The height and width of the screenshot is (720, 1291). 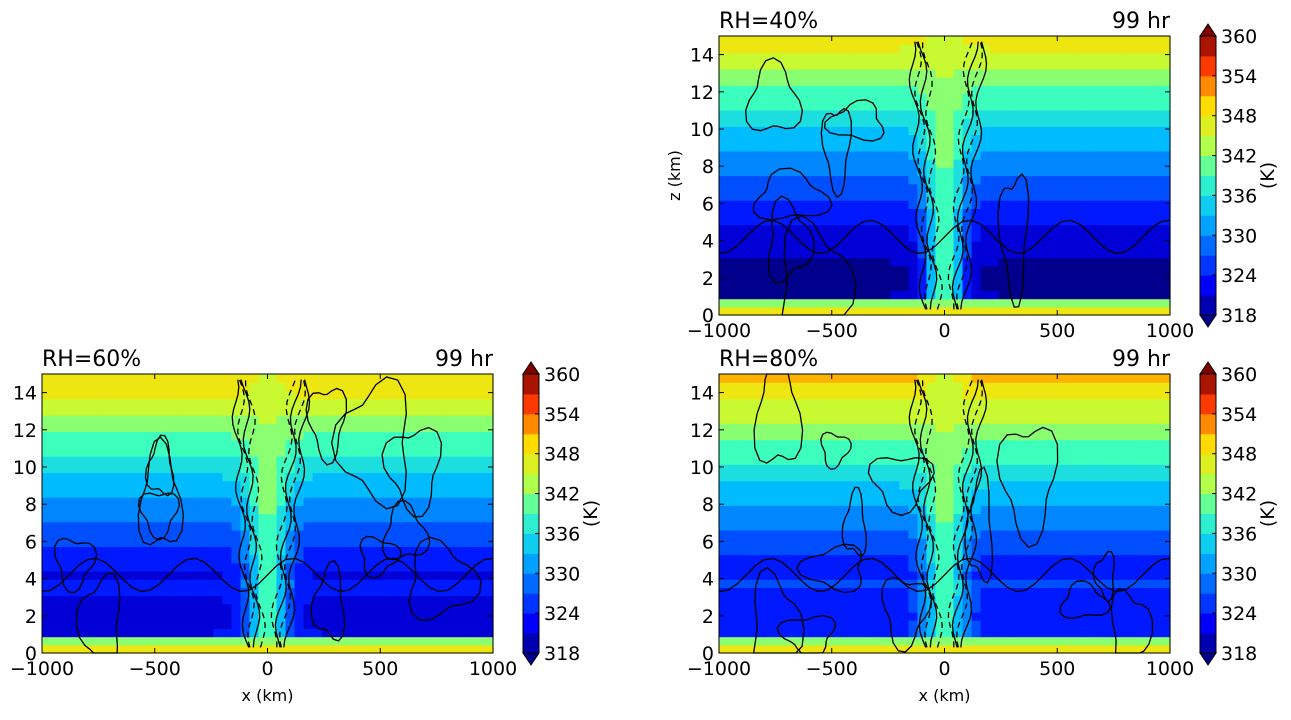 I want to click on y-tick-label: 6, so click(x=708, y=204).